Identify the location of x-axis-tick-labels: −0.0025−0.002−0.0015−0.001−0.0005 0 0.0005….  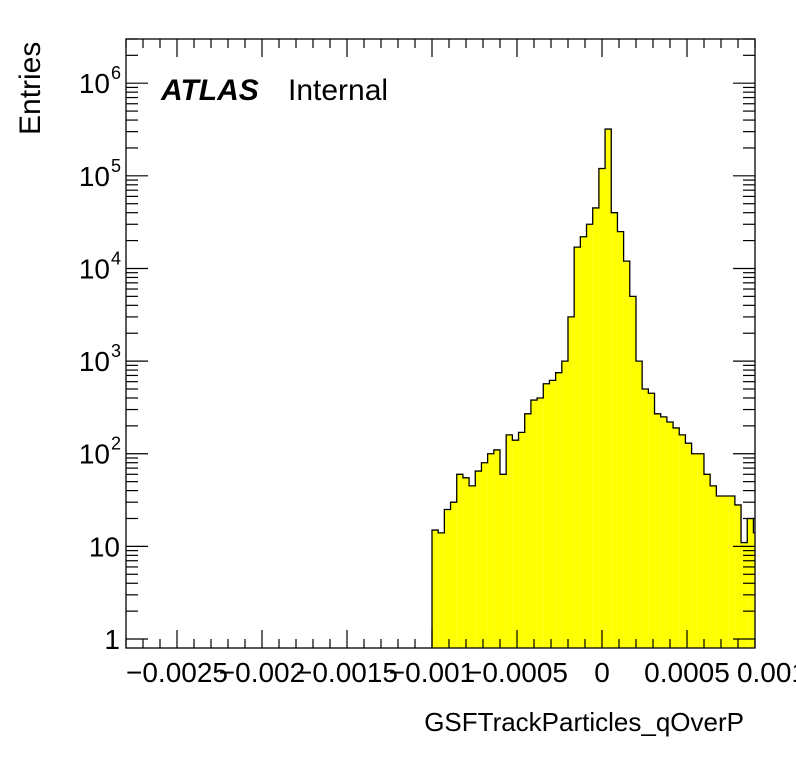
(461, 672).